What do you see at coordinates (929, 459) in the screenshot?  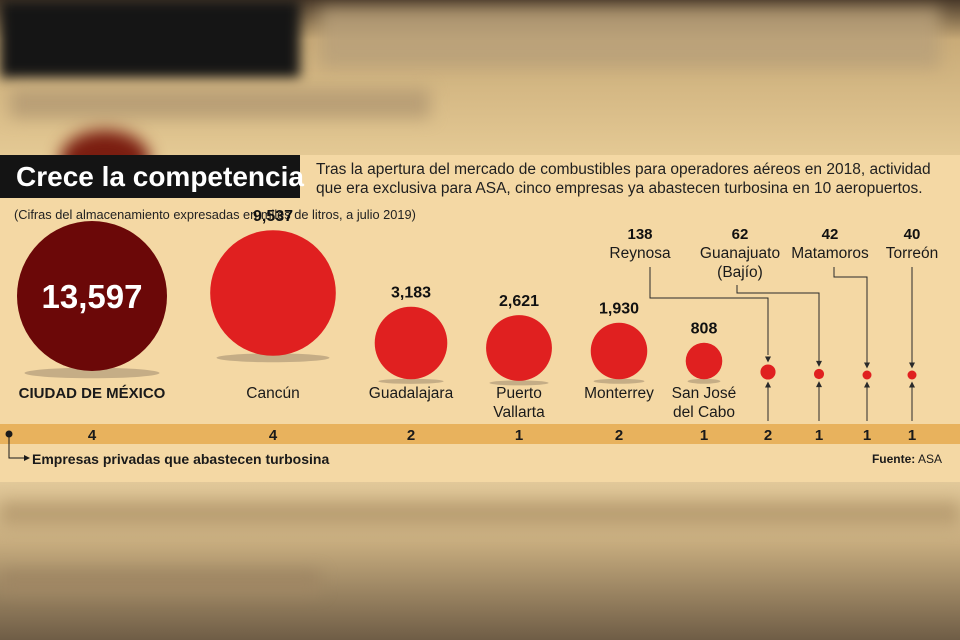 I see `source-value: ASA` at bounding box center [929, 459].